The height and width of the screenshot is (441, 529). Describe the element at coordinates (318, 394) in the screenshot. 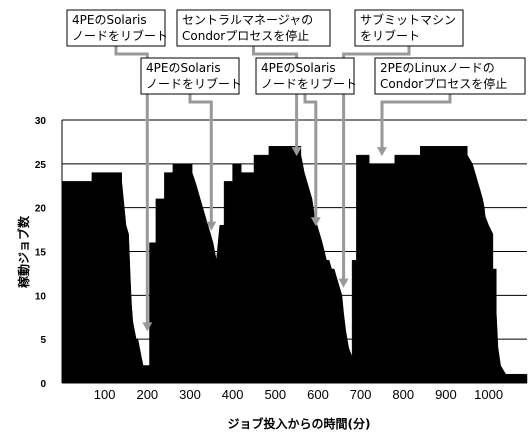

I see `x-tick-label: 600` at that location.